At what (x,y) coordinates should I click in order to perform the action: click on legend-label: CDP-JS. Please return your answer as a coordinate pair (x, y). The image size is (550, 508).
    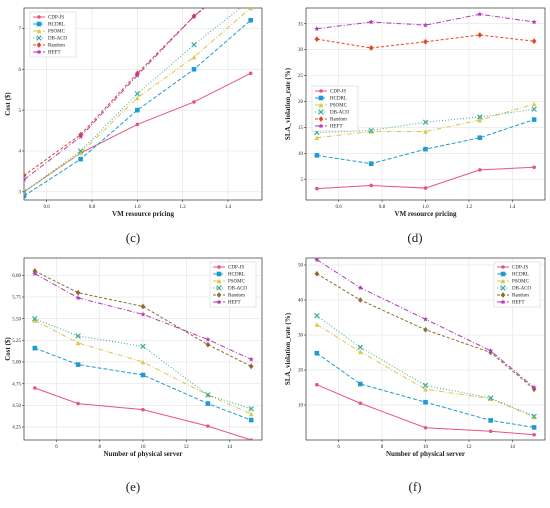
    Looking at the image, I should click on (56, 18).